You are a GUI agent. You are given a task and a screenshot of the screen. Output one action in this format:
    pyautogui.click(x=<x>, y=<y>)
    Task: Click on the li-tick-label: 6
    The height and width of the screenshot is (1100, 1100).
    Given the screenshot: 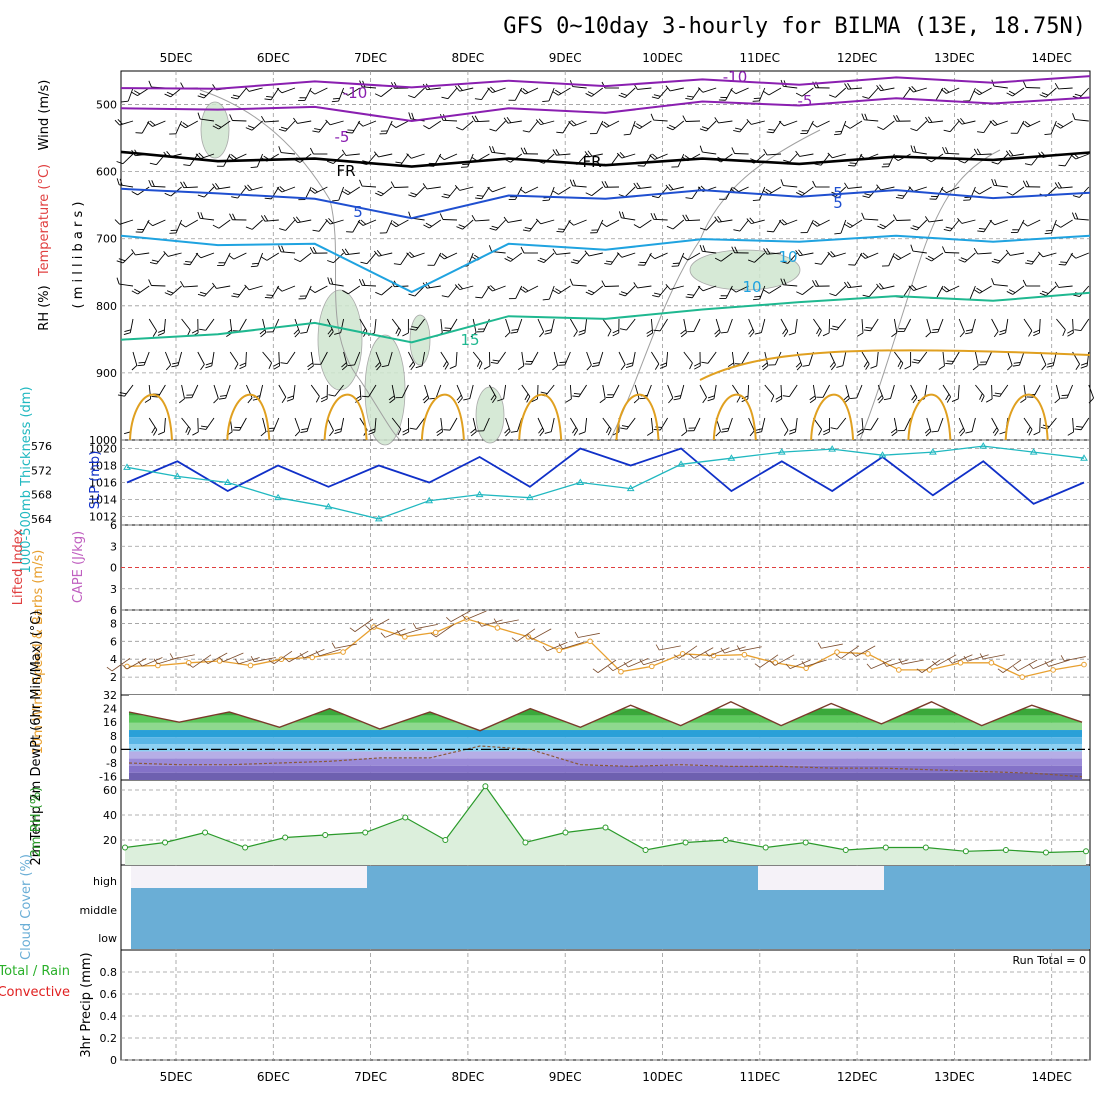 What is the action you would take?
    pyautogui.click(x=113, y=610)
    